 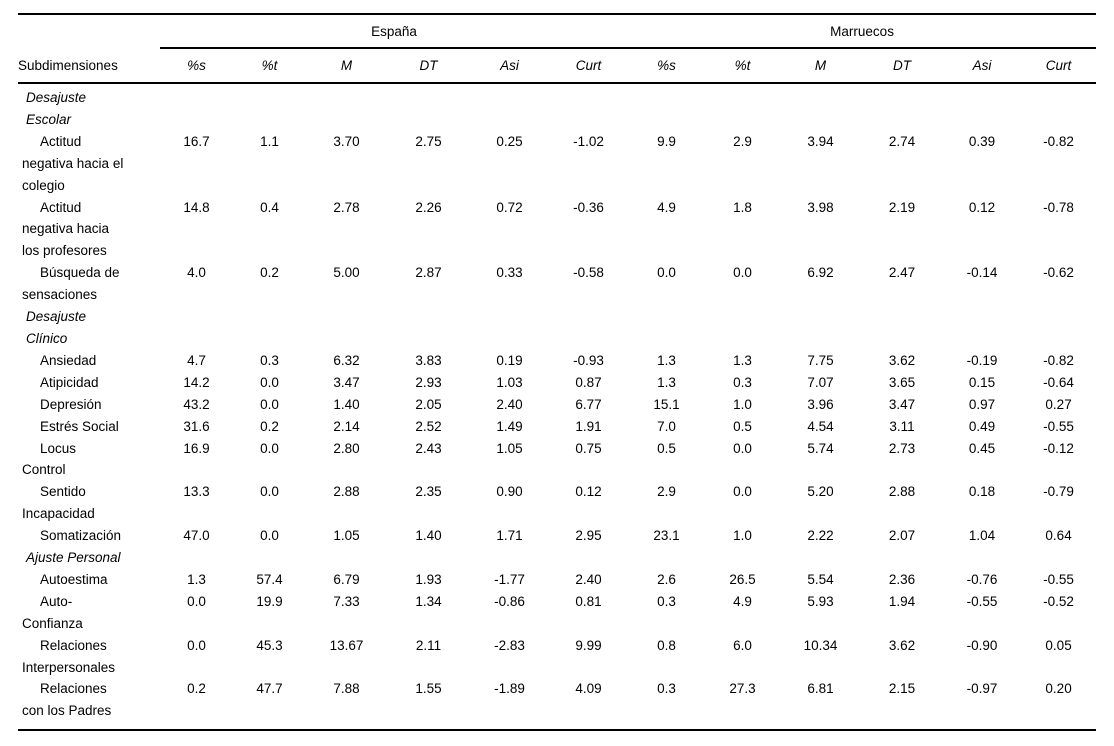 I want to click on section-row: Ajuste Personal, so click(x=557, y=558).